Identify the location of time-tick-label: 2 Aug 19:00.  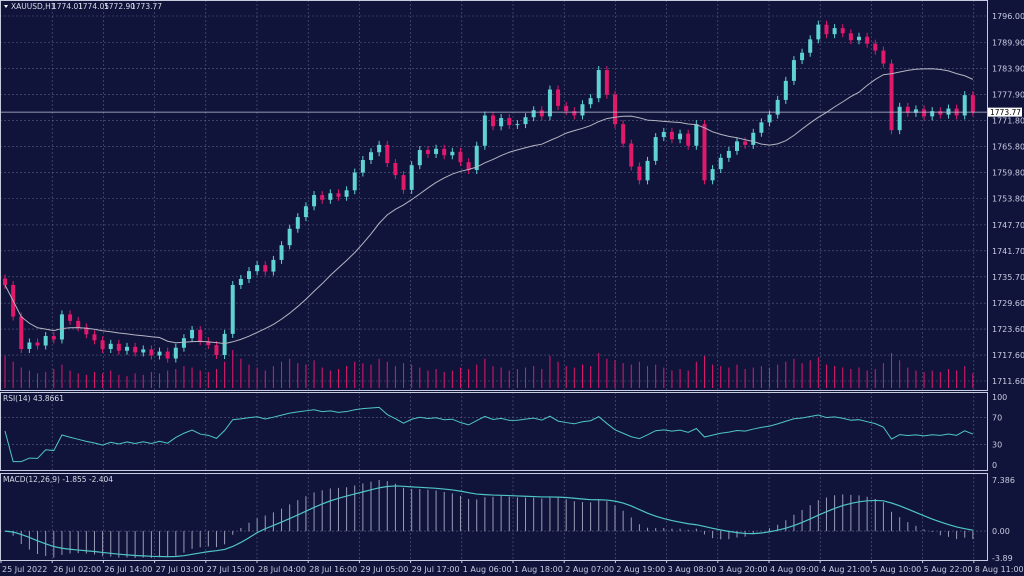
(640, 569).